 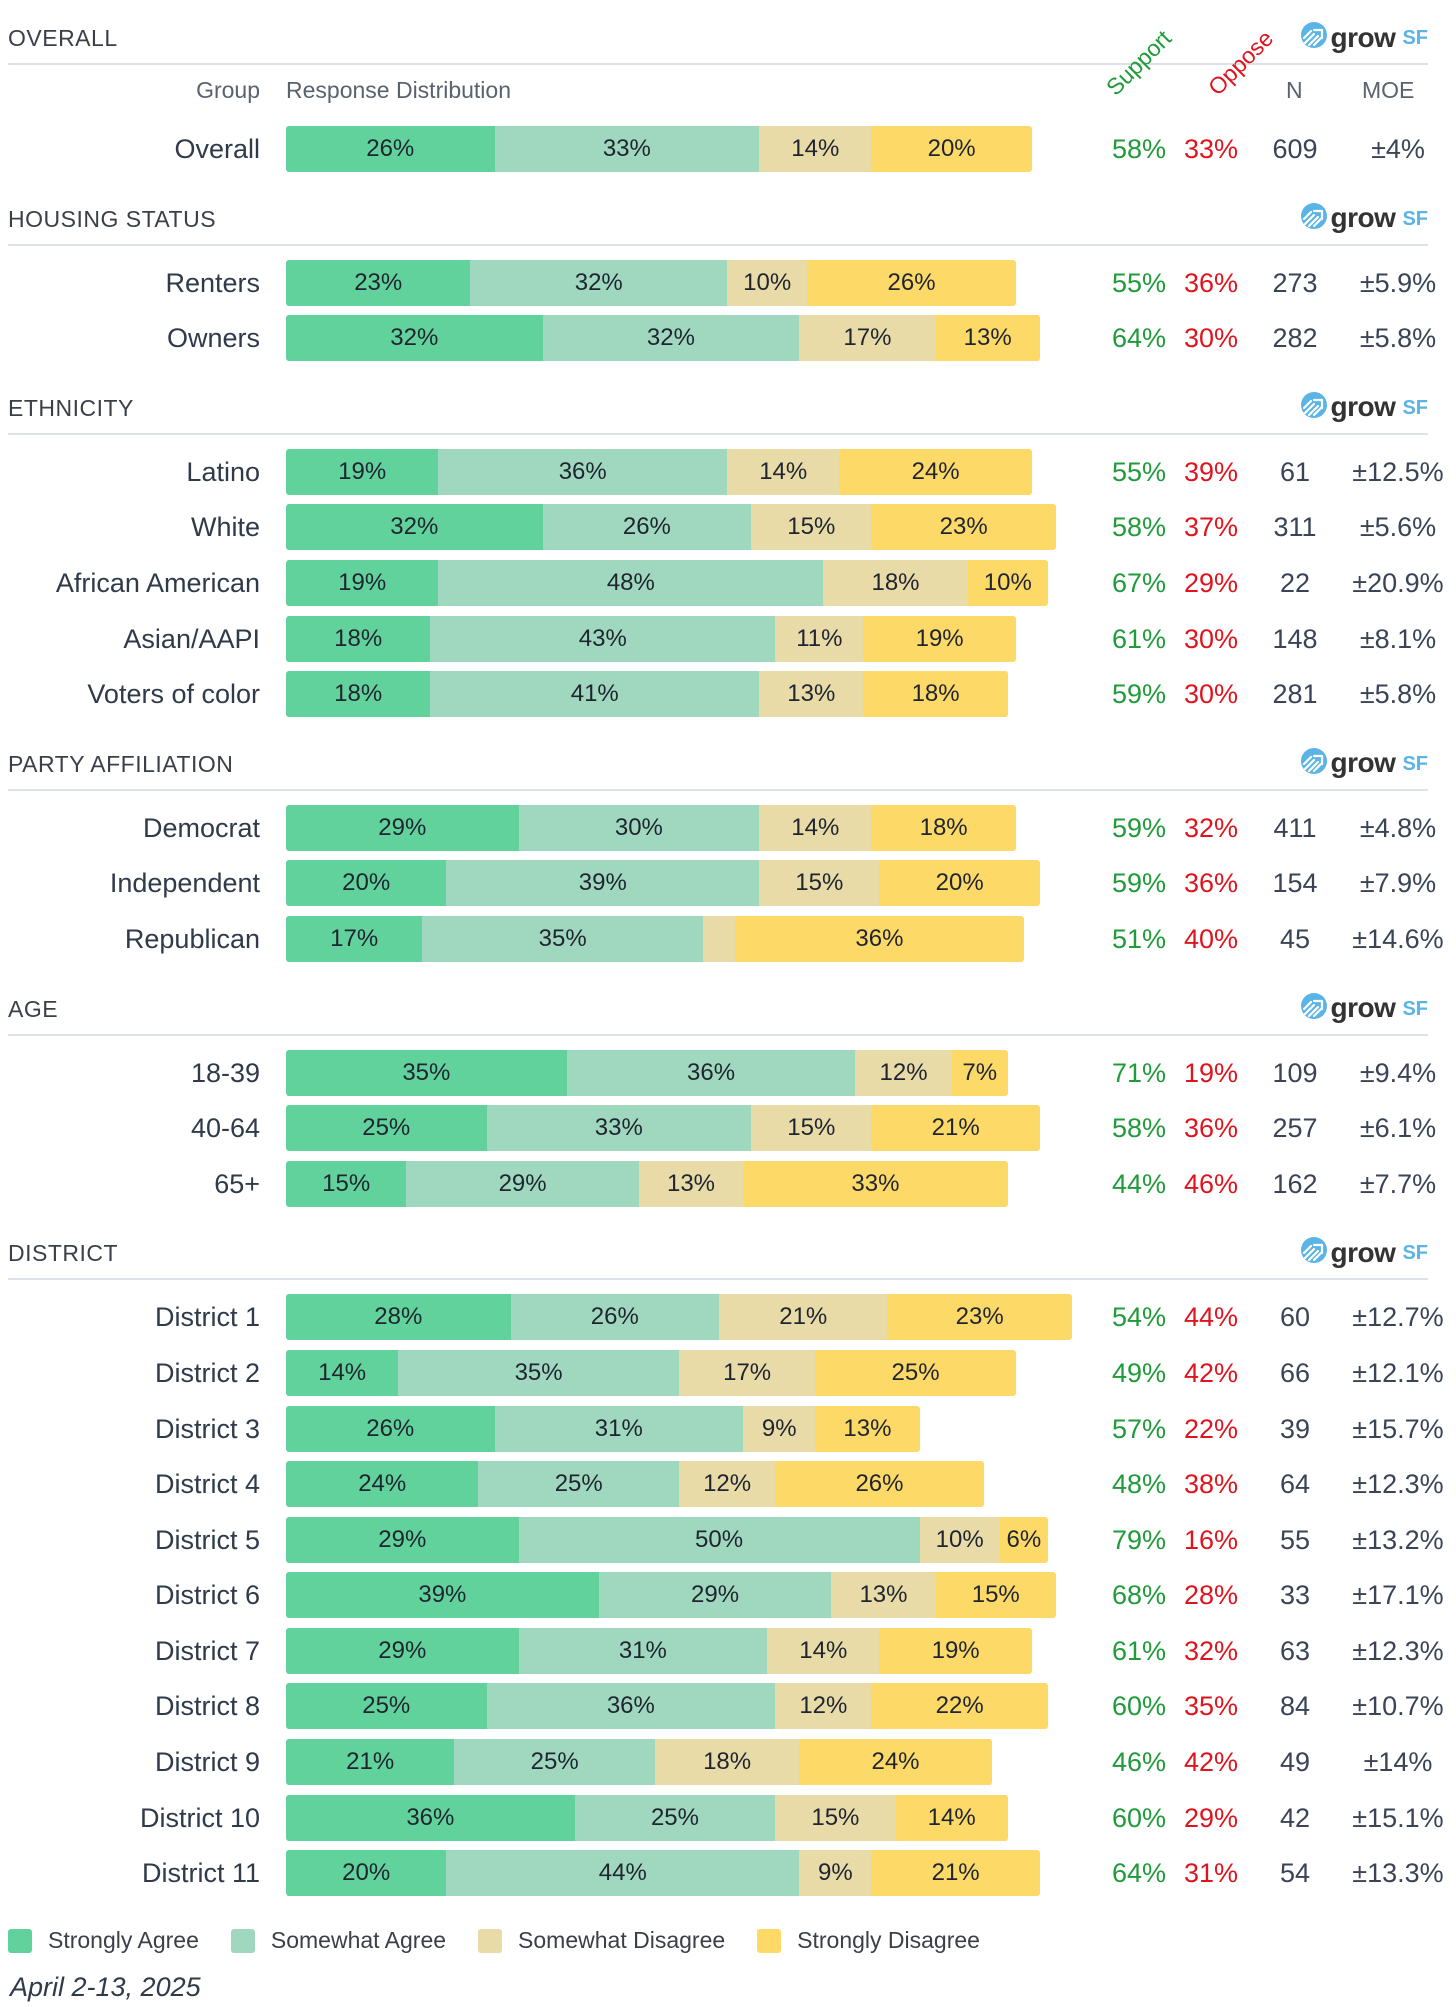 What do you see at coordinates (1211, 883) in the screenshot?
I see `oppose-value: 36%` at bounding box center [1211, 883].